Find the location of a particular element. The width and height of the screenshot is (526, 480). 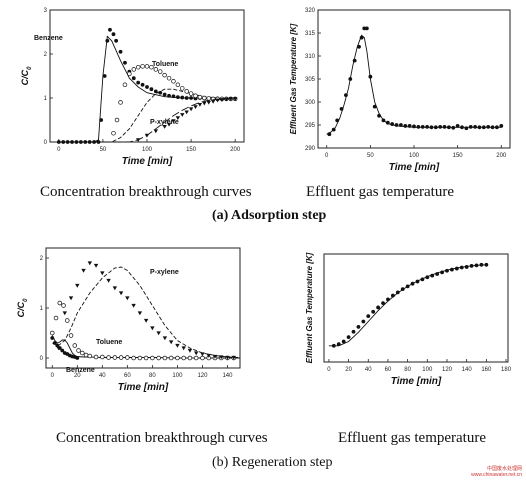

watermark-line-1: 中国废水处理网 is located at coordinates (504, 469).